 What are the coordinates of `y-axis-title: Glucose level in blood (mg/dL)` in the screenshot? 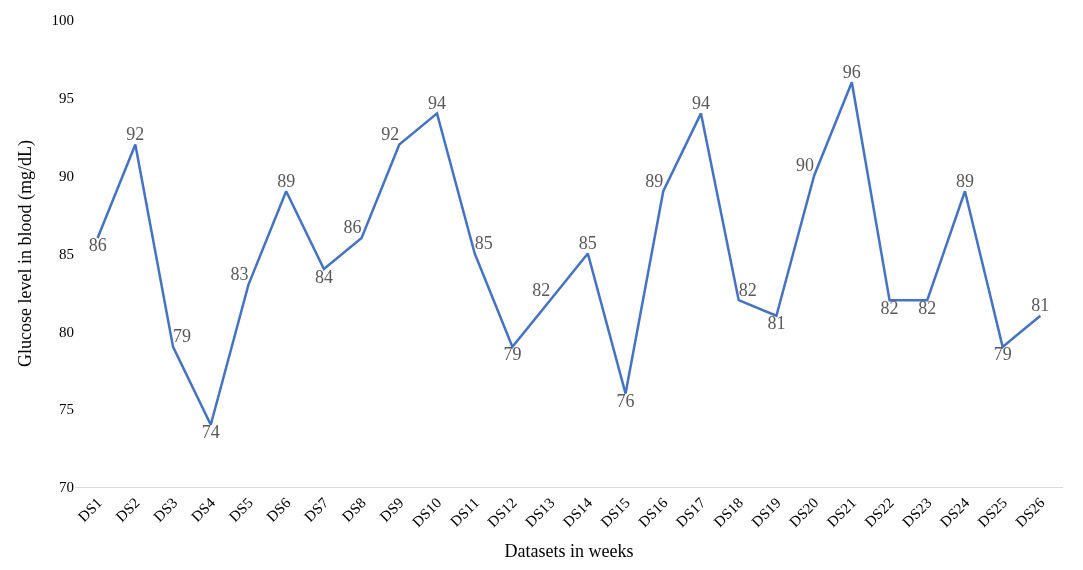 It's located at (25, 253).